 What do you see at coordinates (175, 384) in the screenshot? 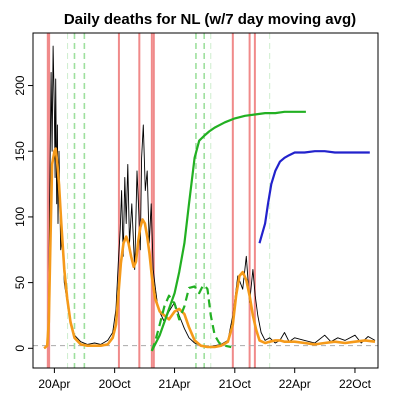
I see `x-tick-label: 21Apr` at bounding box center [175, 384].